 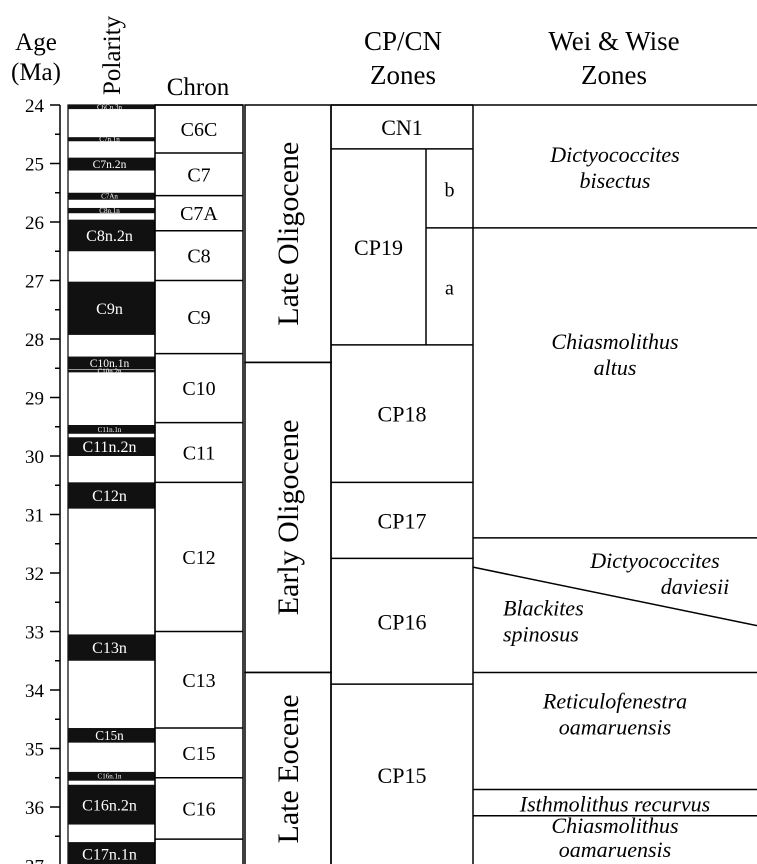 What do you see at coordinates (543, 608) in the screenshot?
I see `ww-zone-name: Blackites` at bounding box center [543, 608].